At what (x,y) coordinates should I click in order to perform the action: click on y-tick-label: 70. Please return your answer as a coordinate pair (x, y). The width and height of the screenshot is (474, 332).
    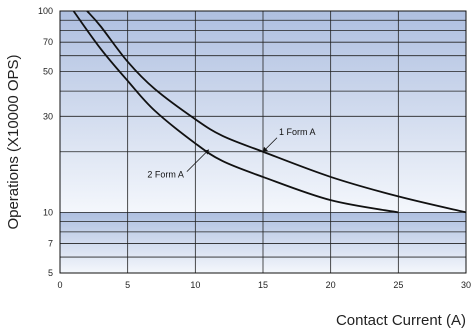
    Looking at the image, I should click on (48, 42).